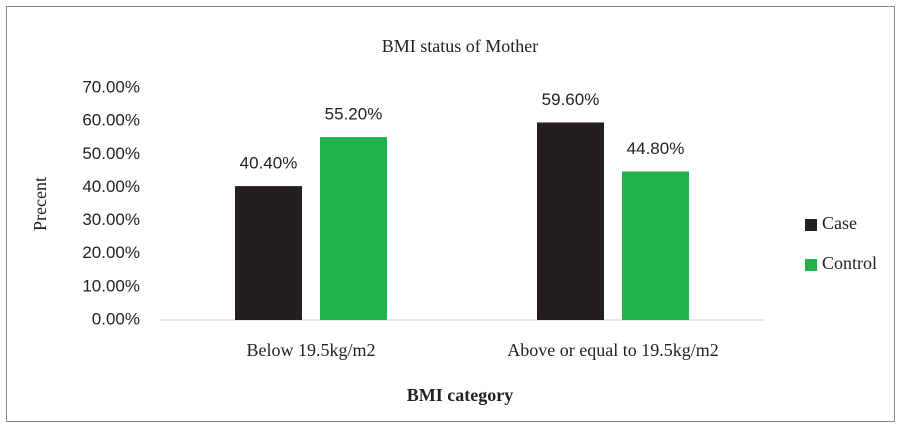  Describe the element at coordinates (269, 163) in the screenshot. I see `data-label: 40.40%` at that location.